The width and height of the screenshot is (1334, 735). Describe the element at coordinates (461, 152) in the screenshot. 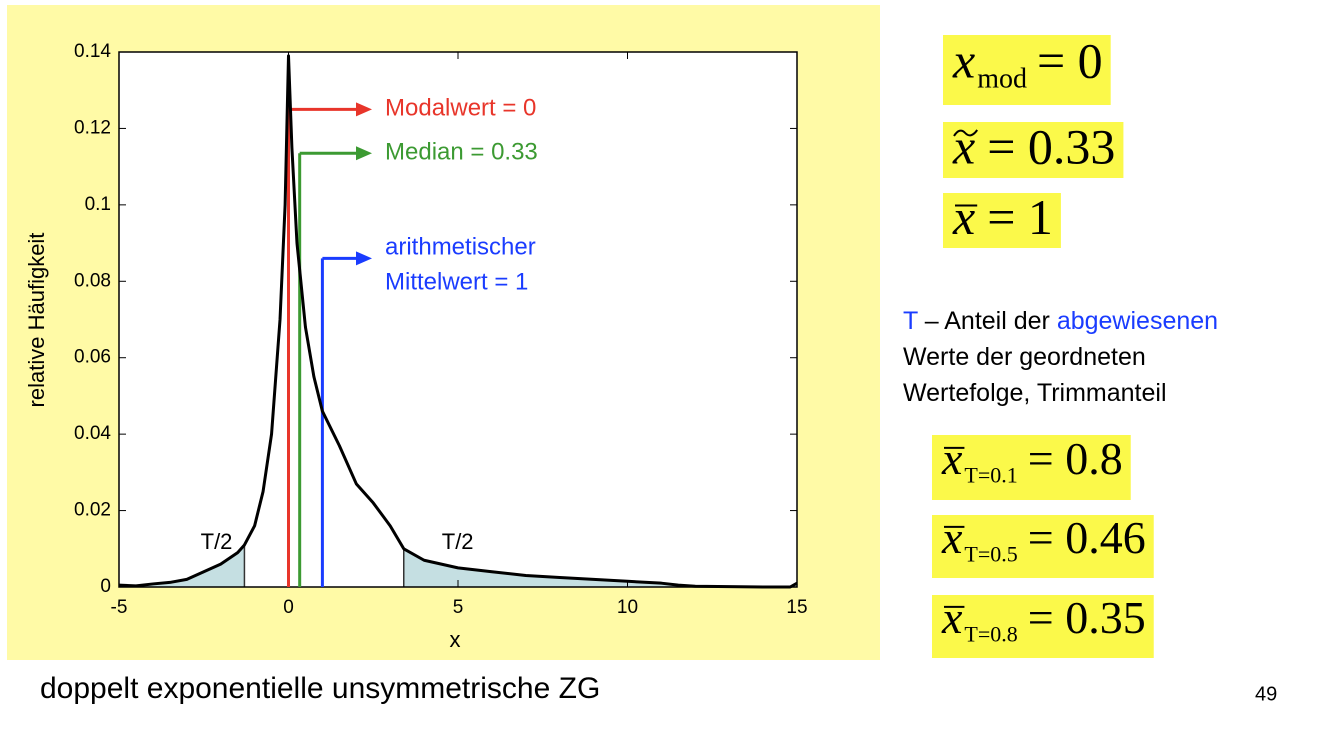

I see `annotation-label: Median = 0.33` at that location.